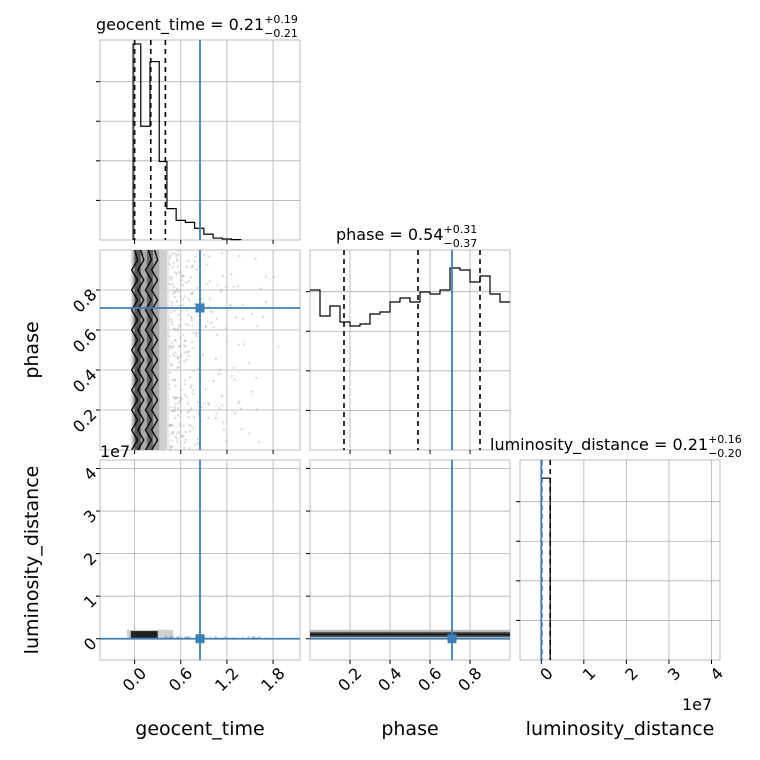  Describe the element at coordinates (389, 679) in the screenshot. I see `x-tick-label: 0.4` at that location.